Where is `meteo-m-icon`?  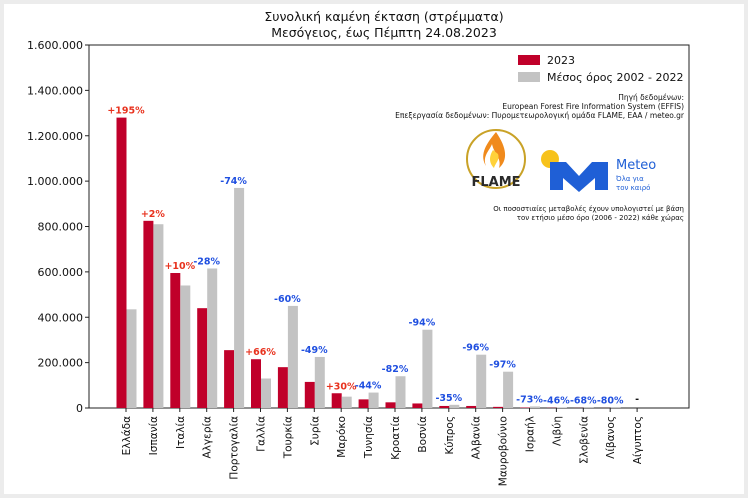 meteo-m-icon is located at coordinates (579, 177).